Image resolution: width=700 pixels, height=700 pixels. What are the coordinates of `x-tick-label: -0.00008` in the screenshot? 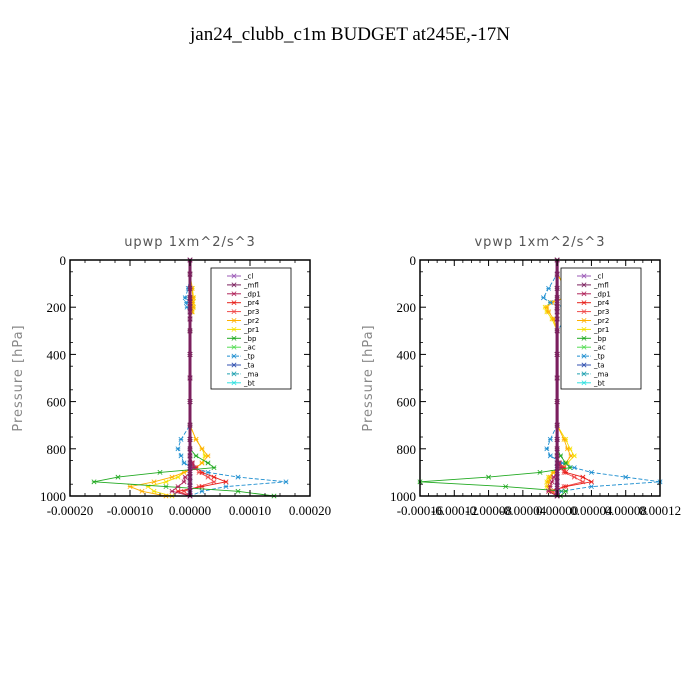 It's located at (488, 510).